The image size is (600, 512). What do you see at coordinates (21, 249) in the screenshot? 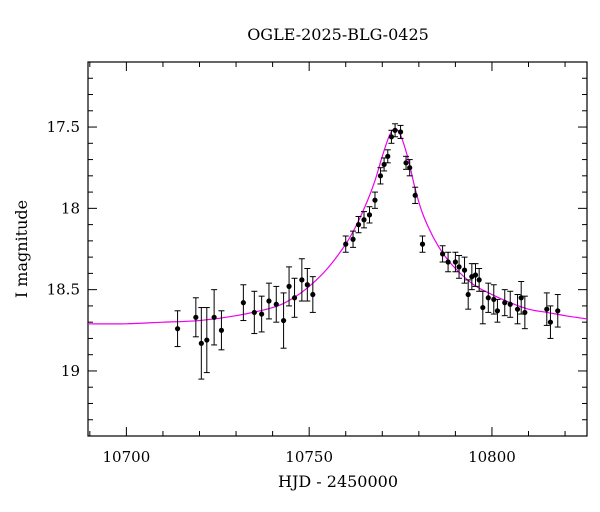
I see `y-axis-label: I magnitude` at bounding box center [21, 249].